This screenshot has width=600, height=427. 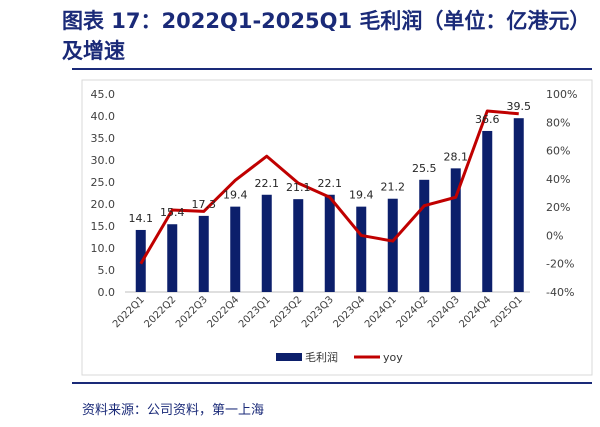 What do you see at coordinates (107, 292) in the screenshot?
I see `left-tick-label: 0.0` at bounding box center [107, 292].